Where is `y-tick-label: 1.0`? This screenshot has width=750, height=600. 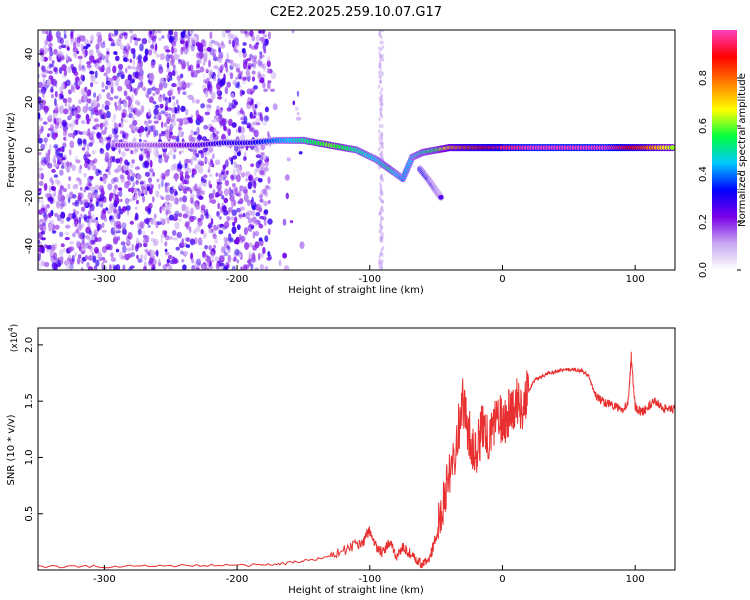
y-tick-label: 1.0 is located at coordinates (29, 457).